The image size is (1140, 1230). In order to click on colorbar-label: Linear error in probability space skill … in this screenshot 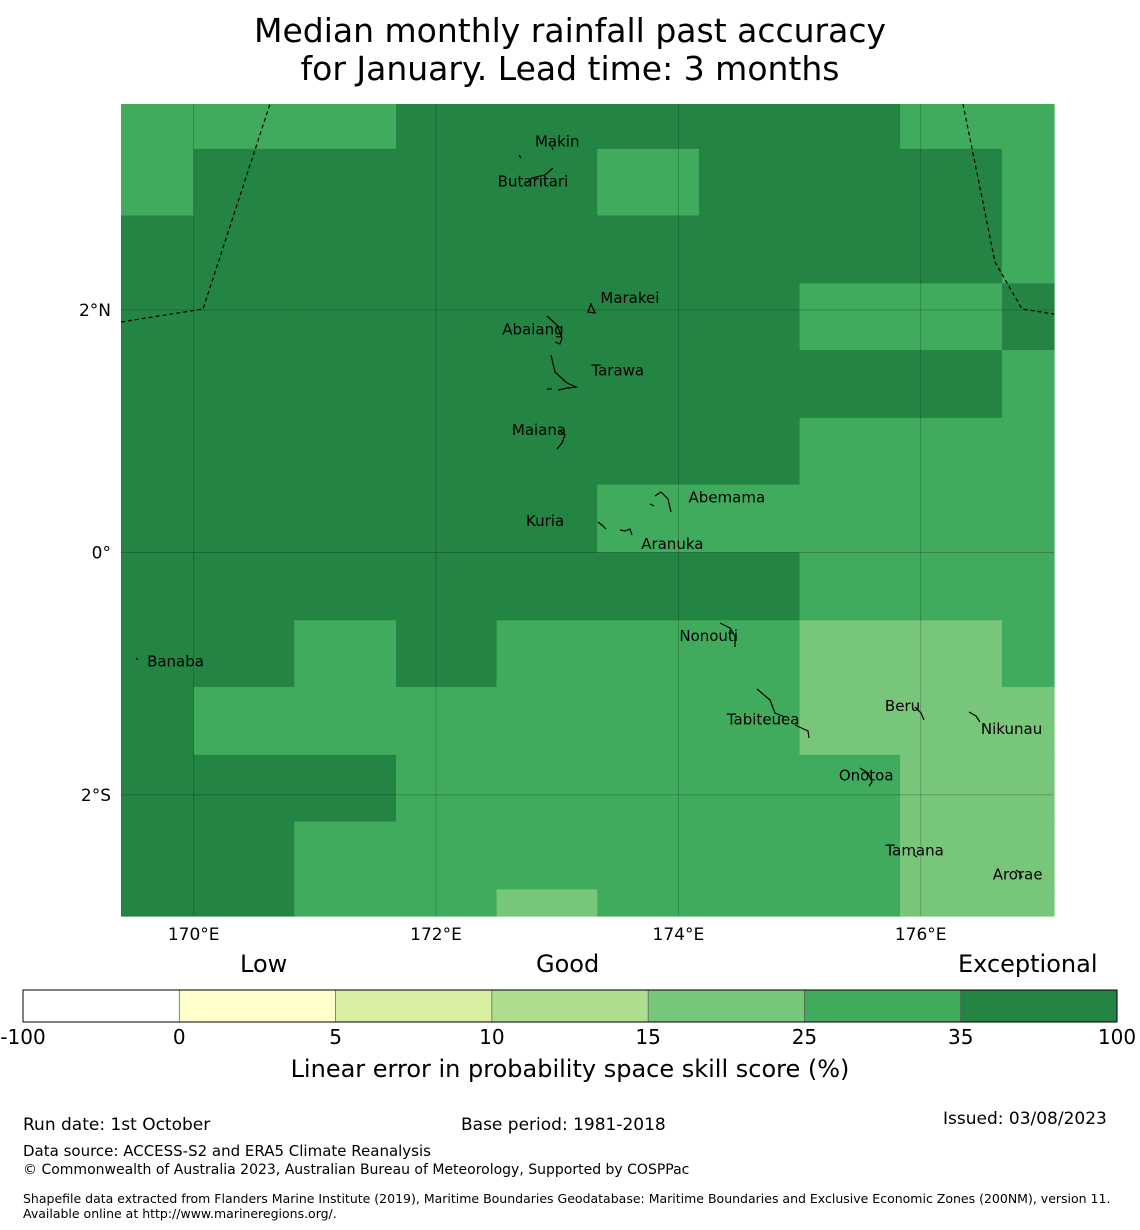, I will do `click(570, 1069)`.